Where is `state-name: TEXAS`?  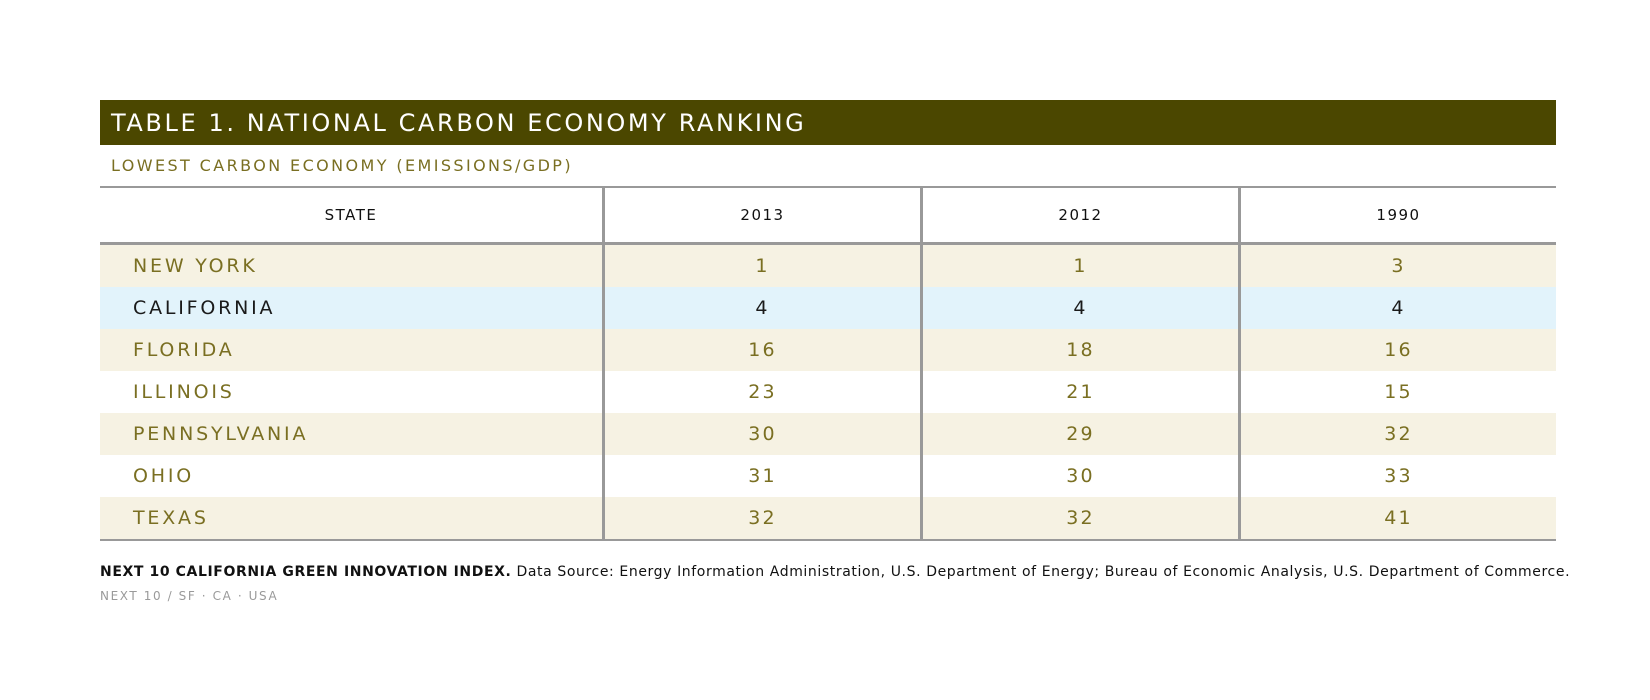 state-name: TEXAS is located at coordinates (171, 518).